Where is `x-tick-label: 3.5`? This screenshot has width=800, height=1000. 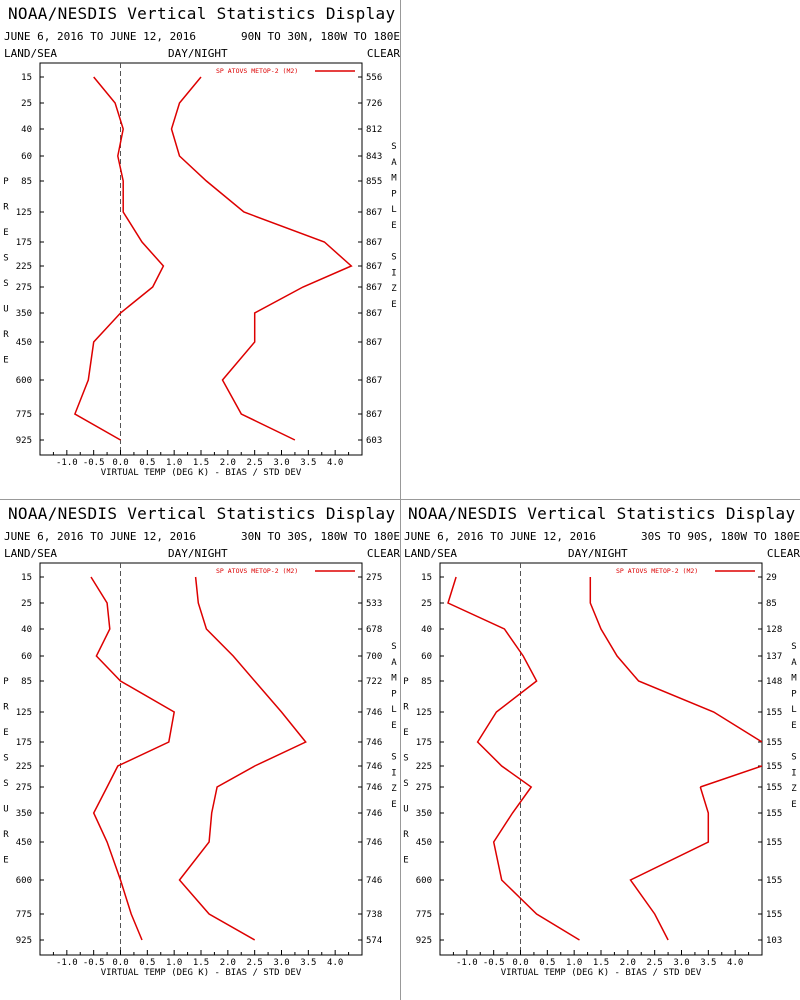
x-tick-label: 3.5 is located at coordinates (308, 463).